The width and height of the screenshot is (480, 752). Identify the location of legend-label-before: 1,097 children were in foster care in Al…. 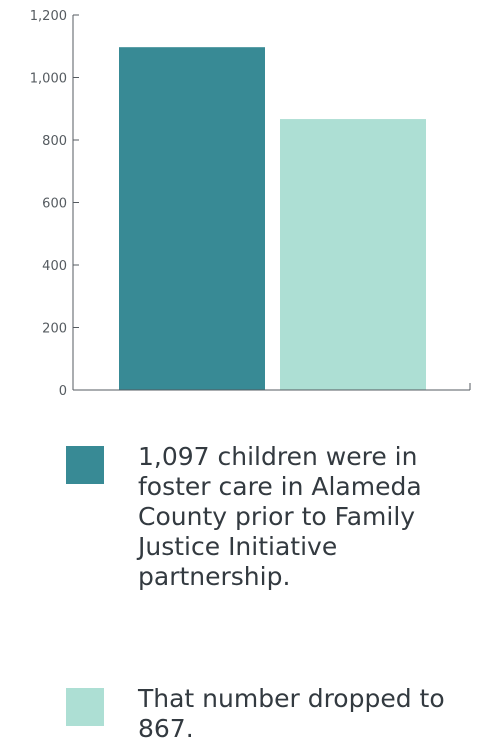
(280, 516).